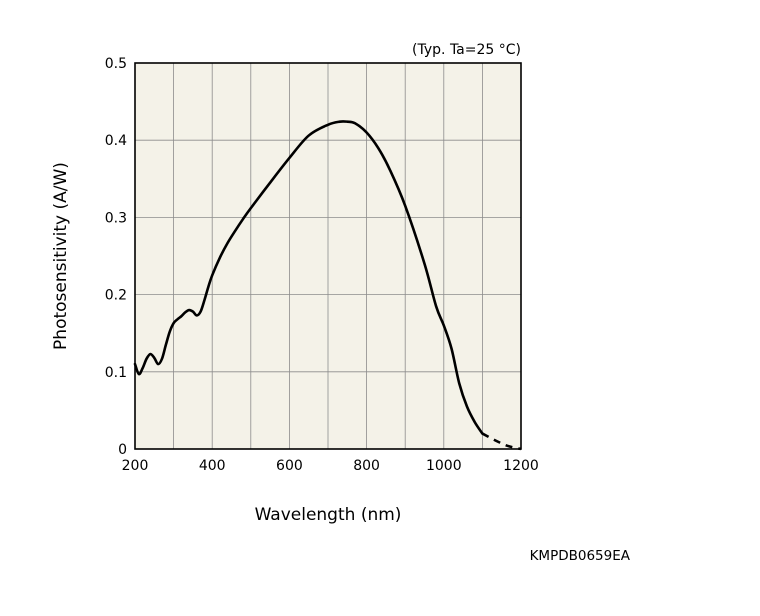 Image resolution: width=760 pixels, height=616 pixels. What do you see at coordinates (116, 64) in the screenshot?
I see `y-tick-label: 0.5` at bounding box center [116, 64].